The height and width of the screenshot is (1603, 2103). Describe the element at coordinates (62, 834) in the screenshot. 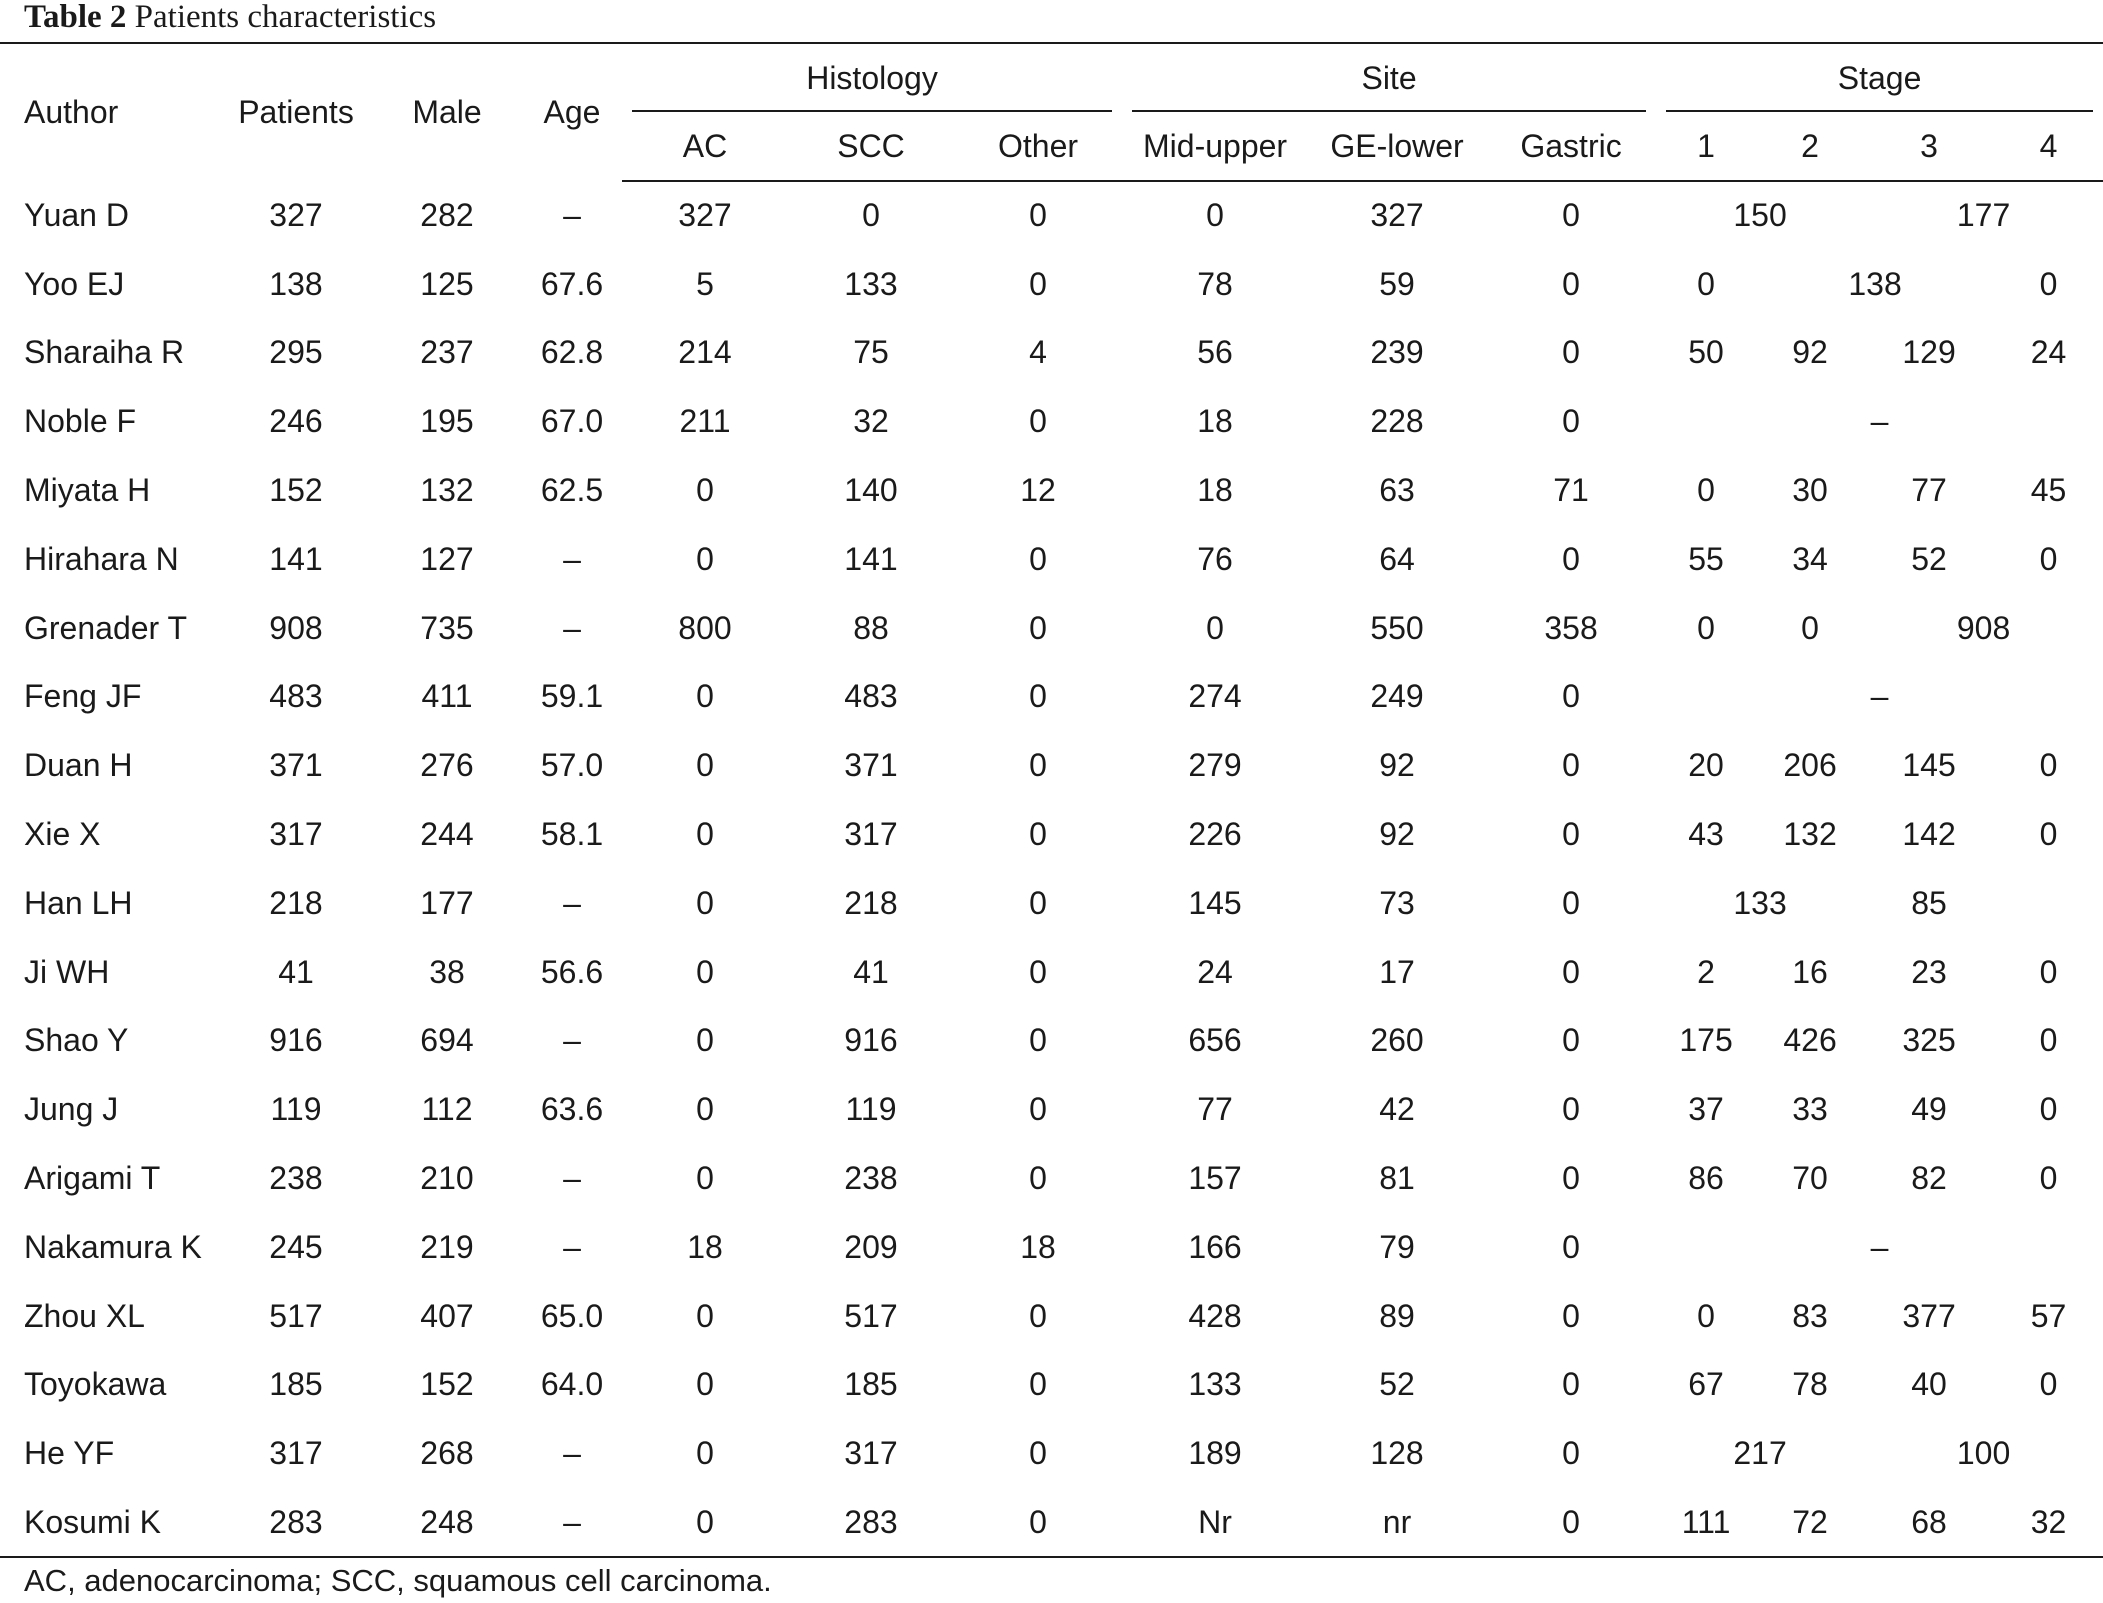

I see `cell-author: Xie X` at that location.